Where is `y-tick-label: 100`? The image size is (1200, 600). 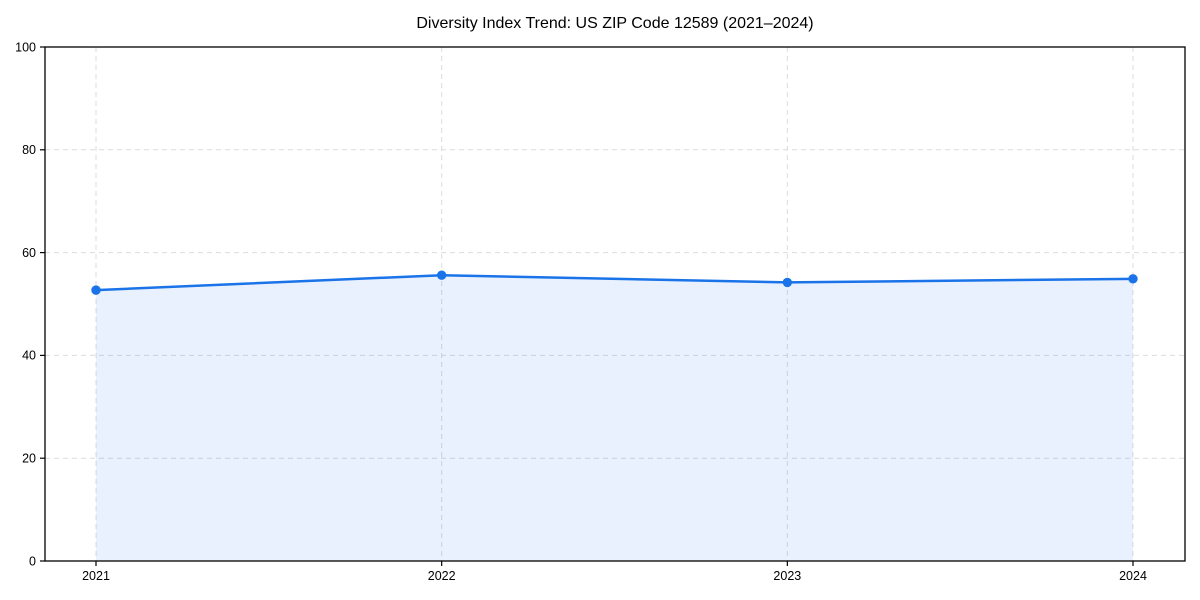 y-tick-label: 100 is located at coordinates (25, 47).